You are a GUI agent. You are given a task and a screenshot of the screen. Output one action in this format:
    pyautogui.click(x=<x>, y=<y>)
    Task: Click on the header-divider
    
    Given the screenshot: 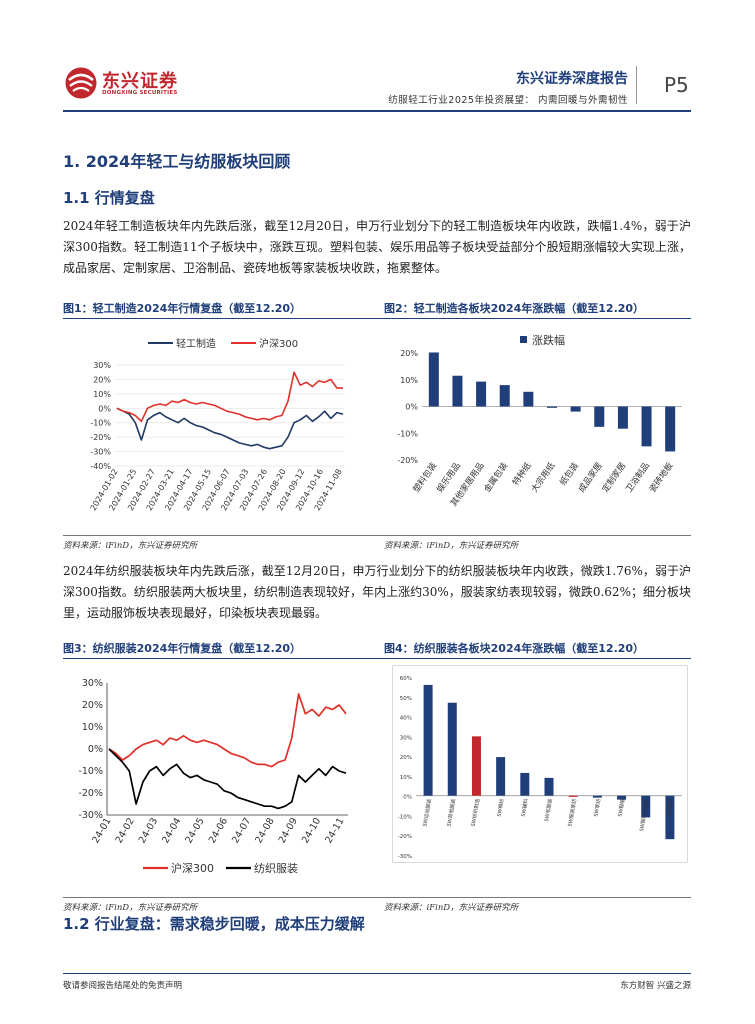 What is the action you would take?
    pyautogui.click(x=636, y=85)
    